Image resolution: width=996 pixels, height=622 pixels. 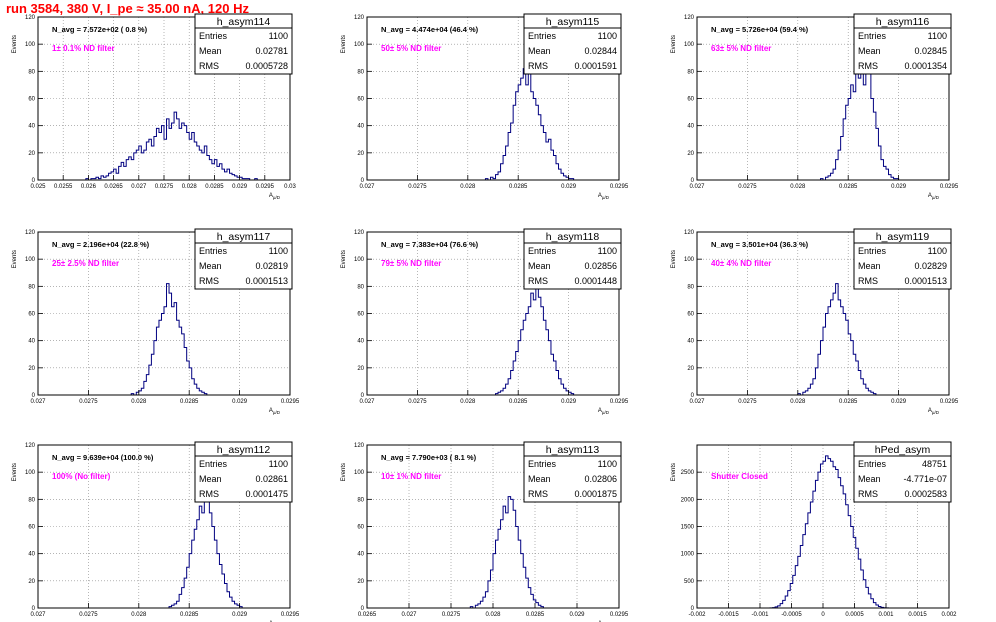 I want to click on stats-value-rms: 0.0001875, so click(x=595, y=494).